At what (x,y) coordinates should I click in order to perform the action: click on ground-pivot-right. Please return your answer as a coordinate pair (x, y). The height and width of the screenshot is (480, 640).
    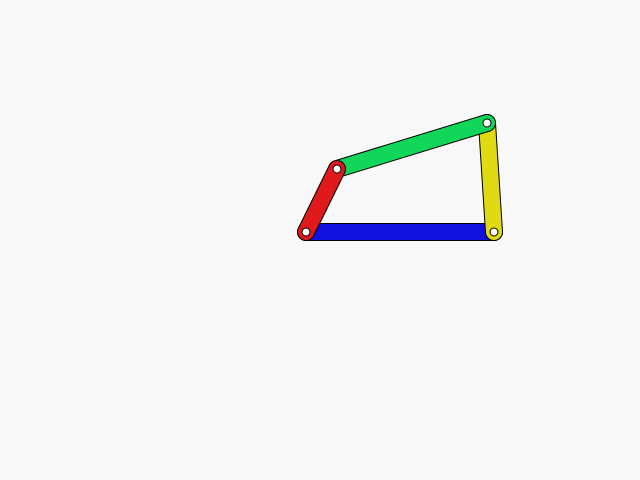
    Looking at the image, I should click on (494, 232).